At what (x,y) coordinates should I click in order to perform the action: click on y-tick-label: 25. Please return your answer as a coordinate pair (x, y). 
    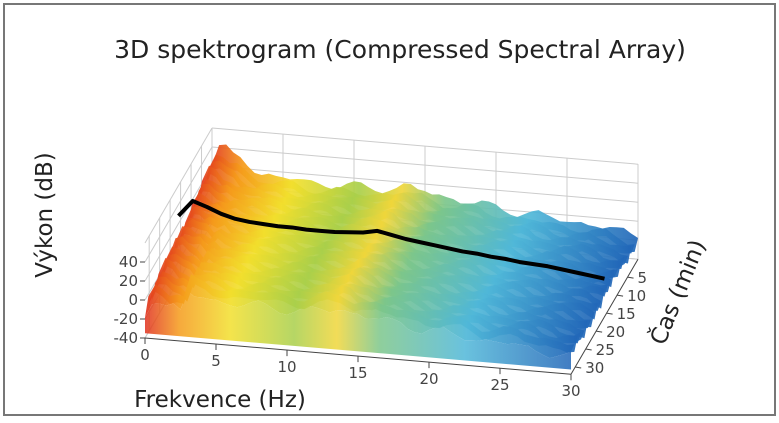
    Looking at the image, I should click on (605, 350).